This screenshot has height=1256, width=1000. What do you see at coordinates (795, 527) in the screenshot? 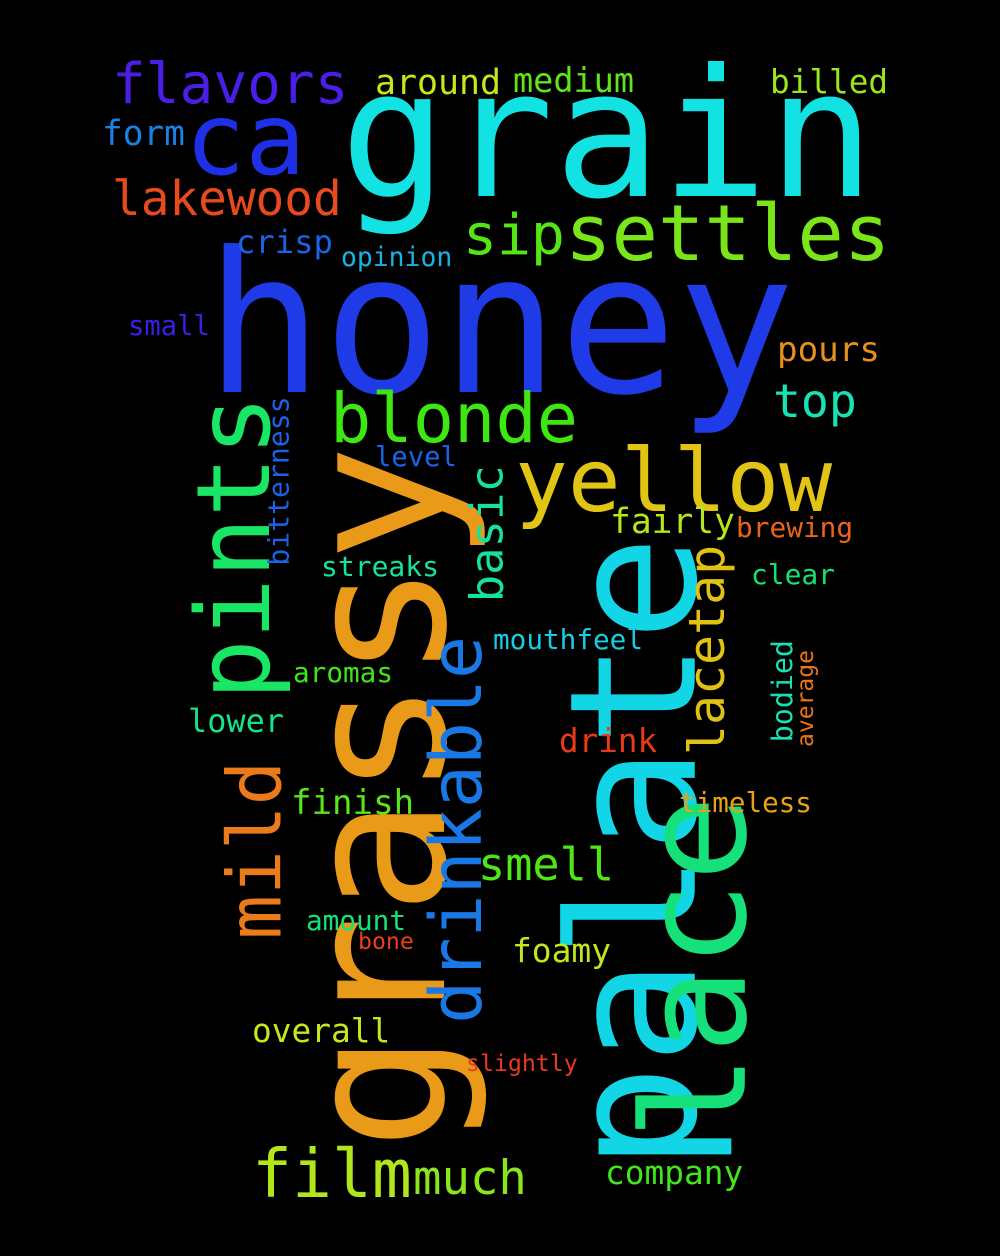
I see `word-brewing: brewing` at bounding box center [795, 527].